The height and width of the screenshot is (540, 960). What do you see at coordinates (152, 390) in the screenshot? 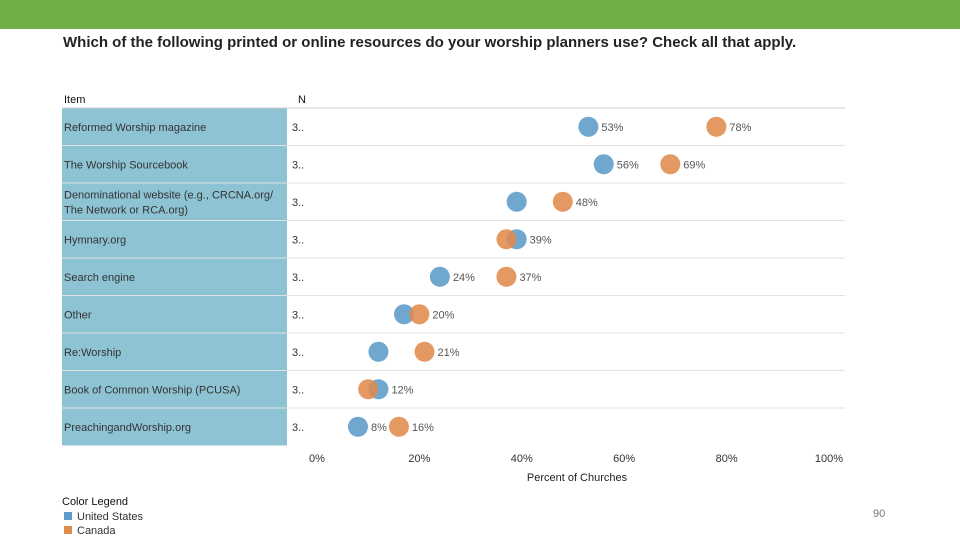
I see `category-label: Book of Common Worship (PCUSA)` at bounding box center [152, 390].